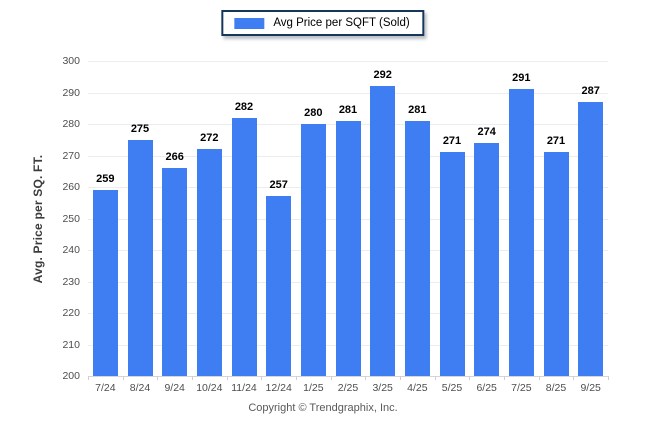 The image size is (646, 434). Describe the element at coordinates (244, 388) in the screenshot. I see `x-axis-tick-label: 11/24` at that location.